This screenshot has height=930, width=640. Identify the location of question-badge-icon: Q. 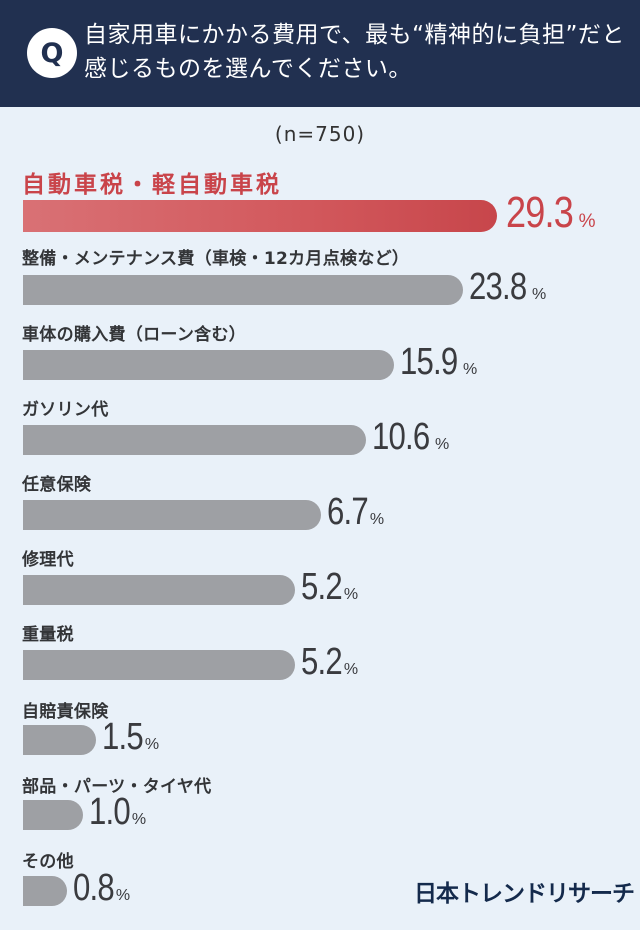
(52, 53).